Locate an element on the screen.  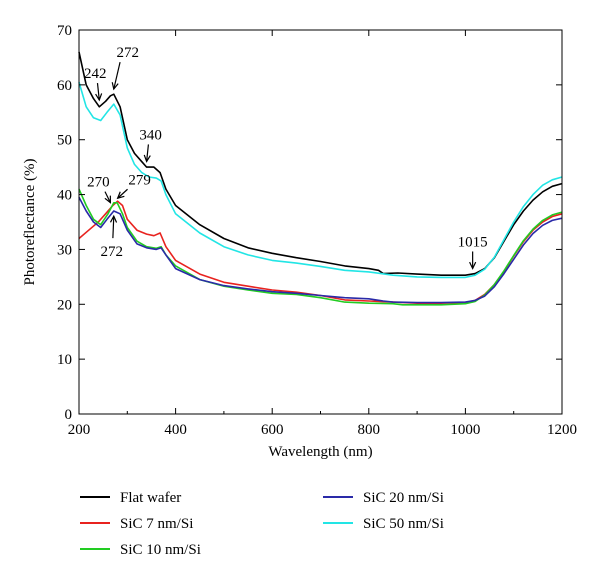
x-tick-label: 400 is located at coordinates (175, 430).